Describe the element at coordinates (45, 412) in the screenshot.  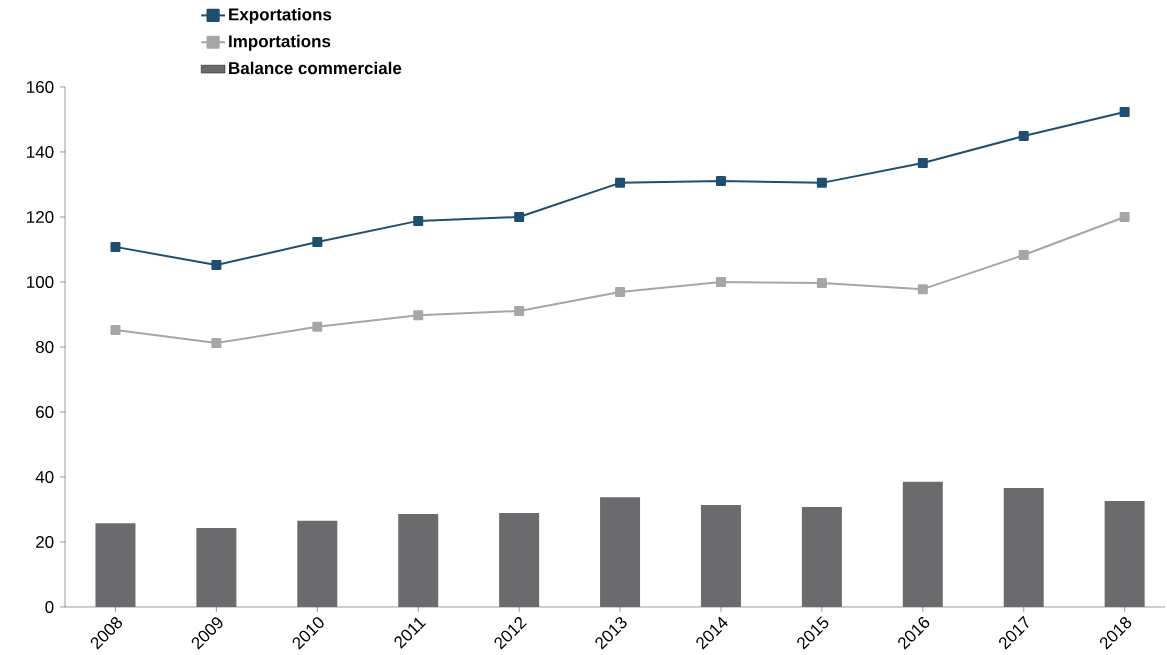
I see `y-tick-label: 60` at that location.